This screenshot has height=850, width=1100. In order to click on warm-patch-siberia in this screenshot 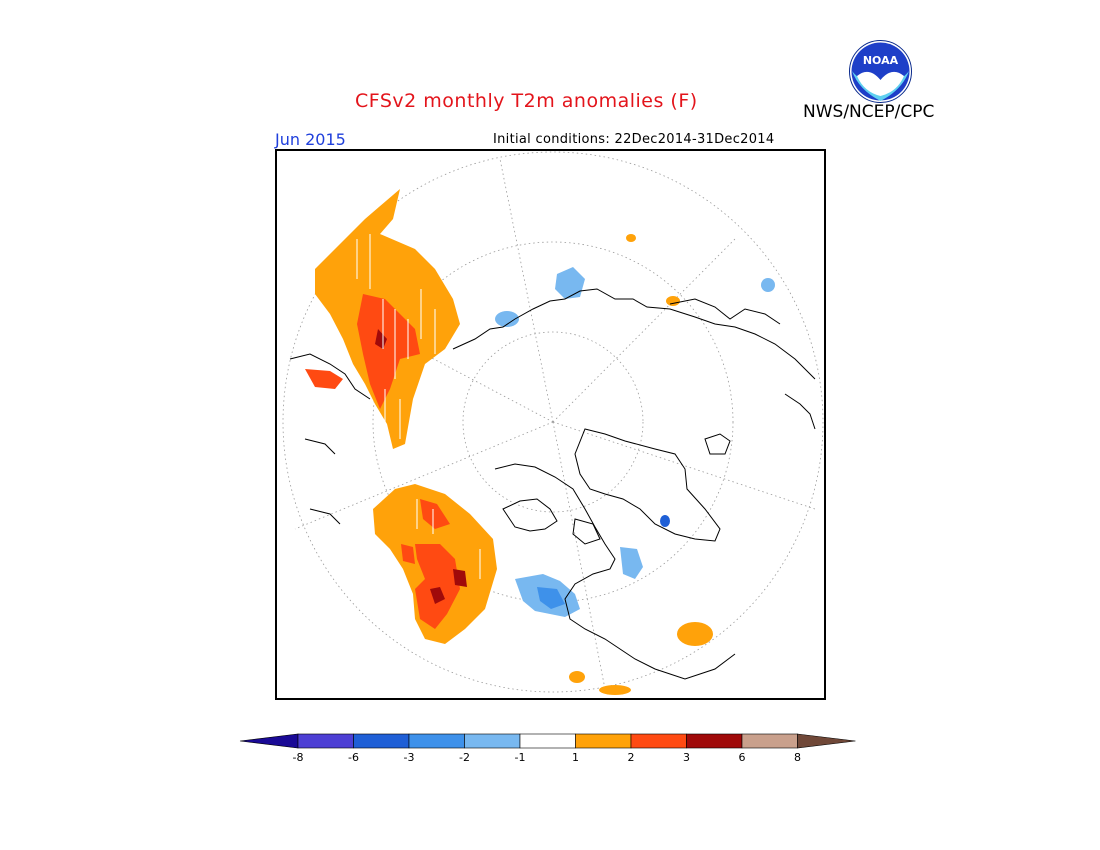, I will do `click(673, 301)`.